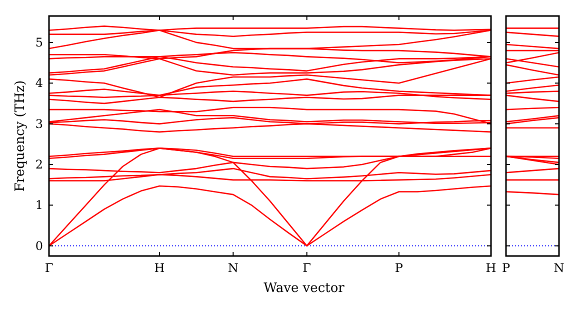  Describe the element at coordinates (39, 205) in the screenshot. I see `y-tick-label: 1` at that location.